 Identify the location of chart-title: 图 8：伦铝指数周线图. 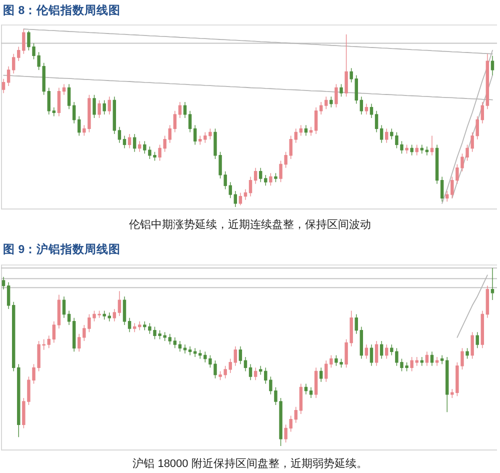
(62, 10).